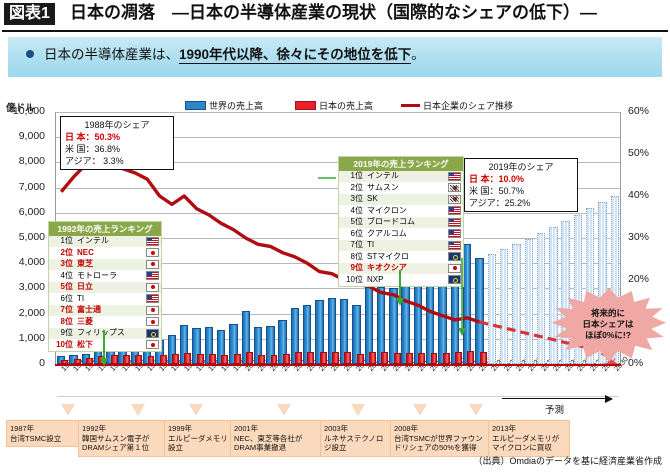  What do you see at coordinates (388, 256) in the screenshot?
I see `ranking-company: STマイクロ` at bounding box center [388, 256].